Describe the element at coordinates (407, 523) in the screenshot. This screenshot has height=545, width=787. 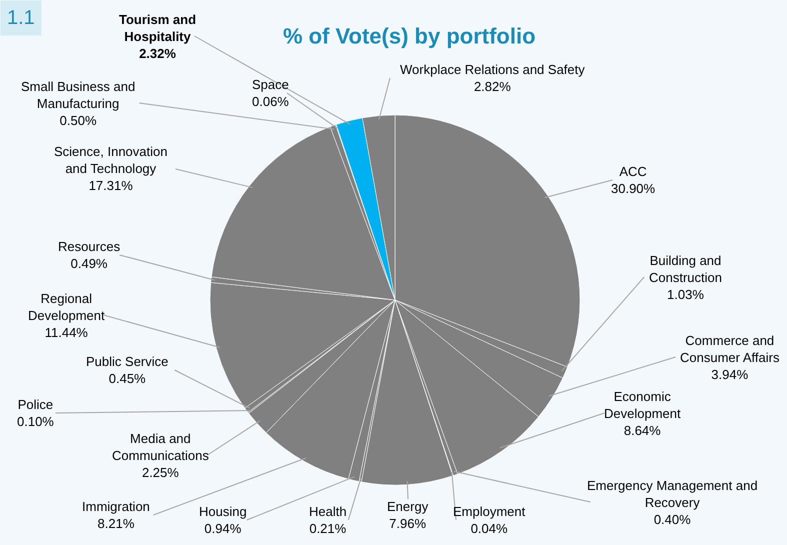
I see `data-label: 7.96%` at that location.